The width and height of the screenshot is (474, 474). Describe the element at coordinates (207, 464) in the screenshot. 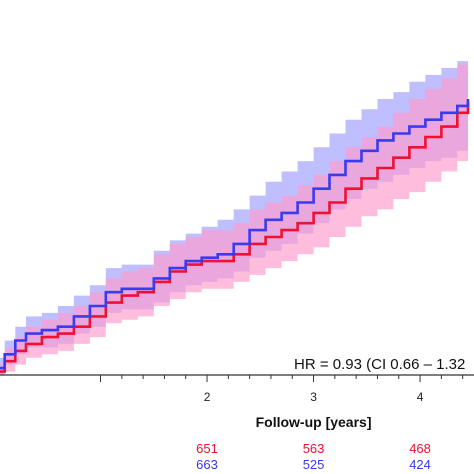

I see `at-risk-number: 663` at that location.